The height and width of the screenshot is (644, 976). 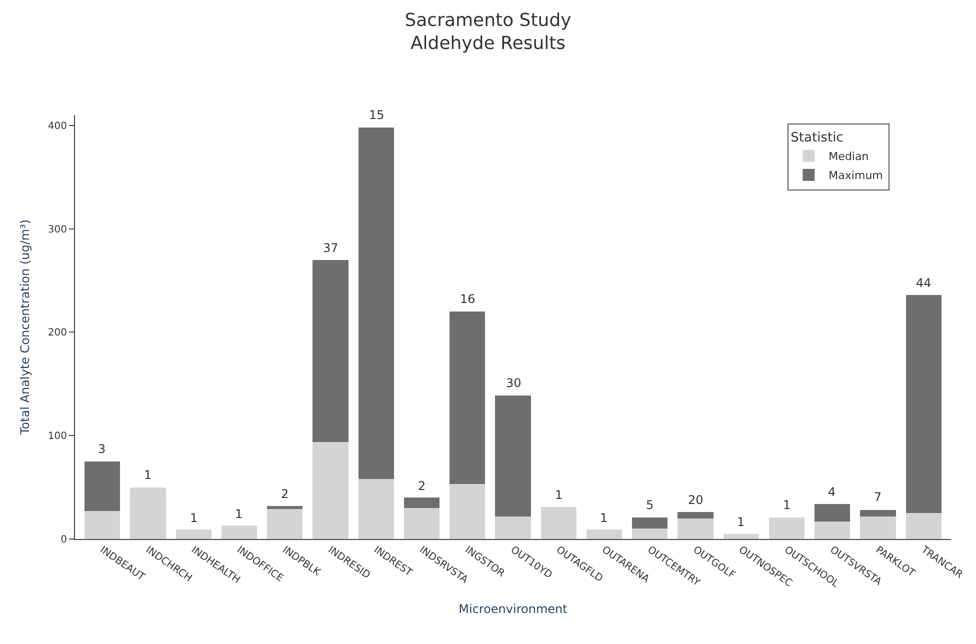 I want to click on y-tick-label: 0, so click(x=63, y=540).